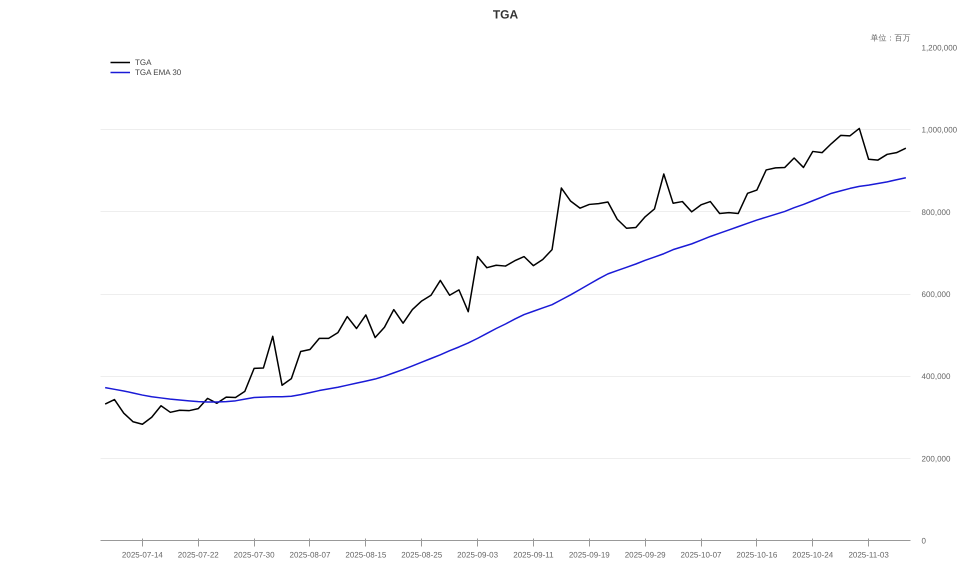 This screenshot has height=568, width=964. What do you see at coordinates (645, 555) in the screenshot?
I see `x-tick-label: 2025-09-29` at bounding box center [645, 555].